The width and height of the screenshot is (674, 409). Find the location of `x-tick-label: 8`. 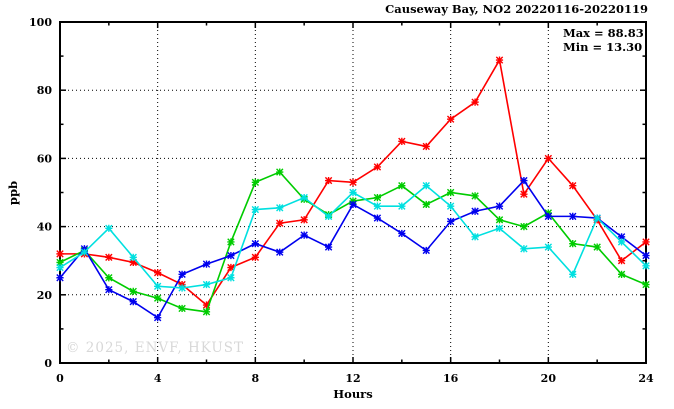

x-tick-label: 8 is located at coordinates (256, 378).